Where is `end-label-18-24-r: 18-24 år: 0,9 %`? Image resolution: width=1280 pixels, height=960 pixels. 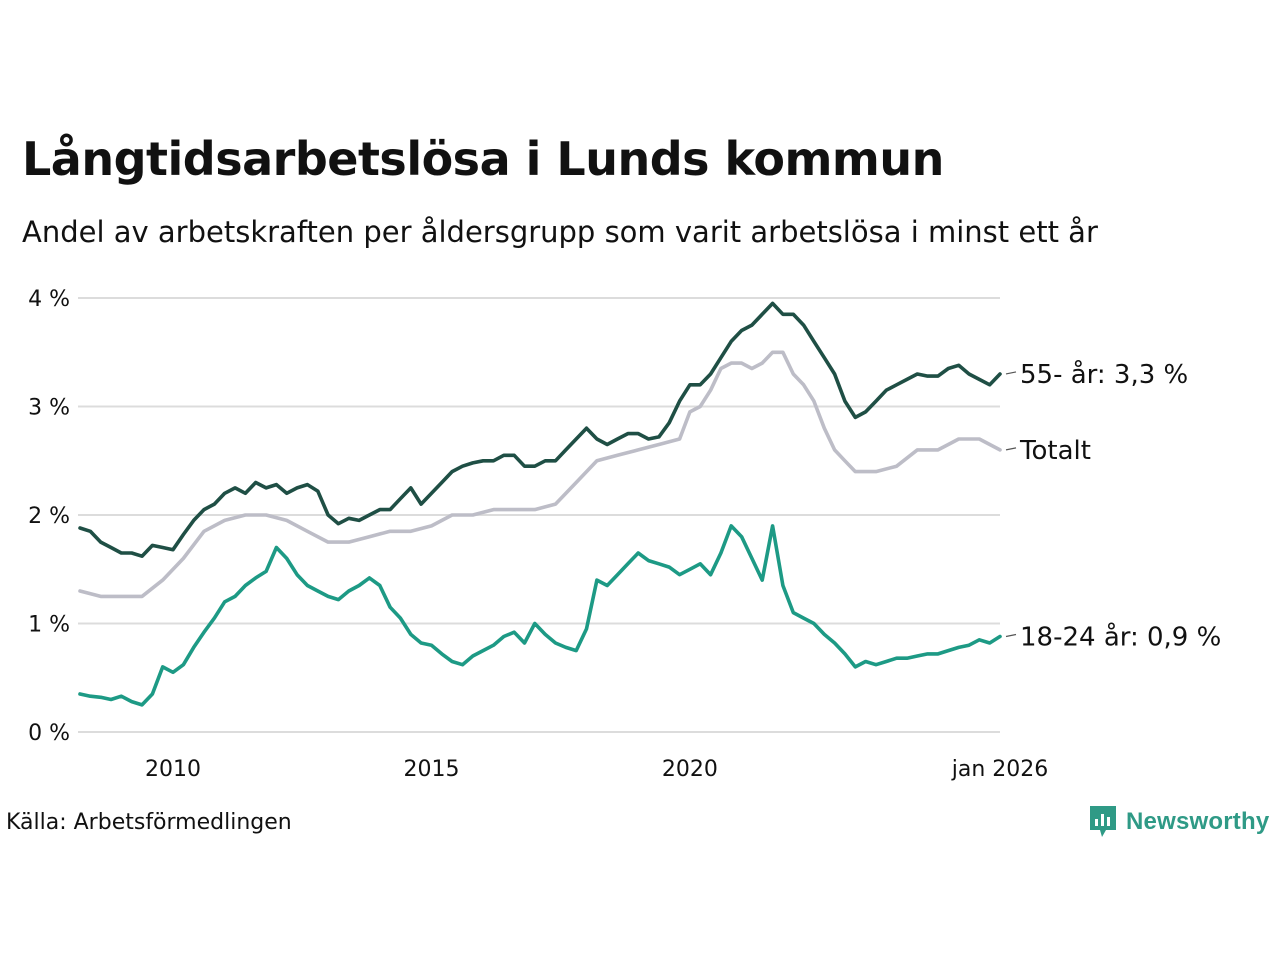 end-label-18-24-r: 18-24 år: 0,9 % is located at coordinates (1120, 637).